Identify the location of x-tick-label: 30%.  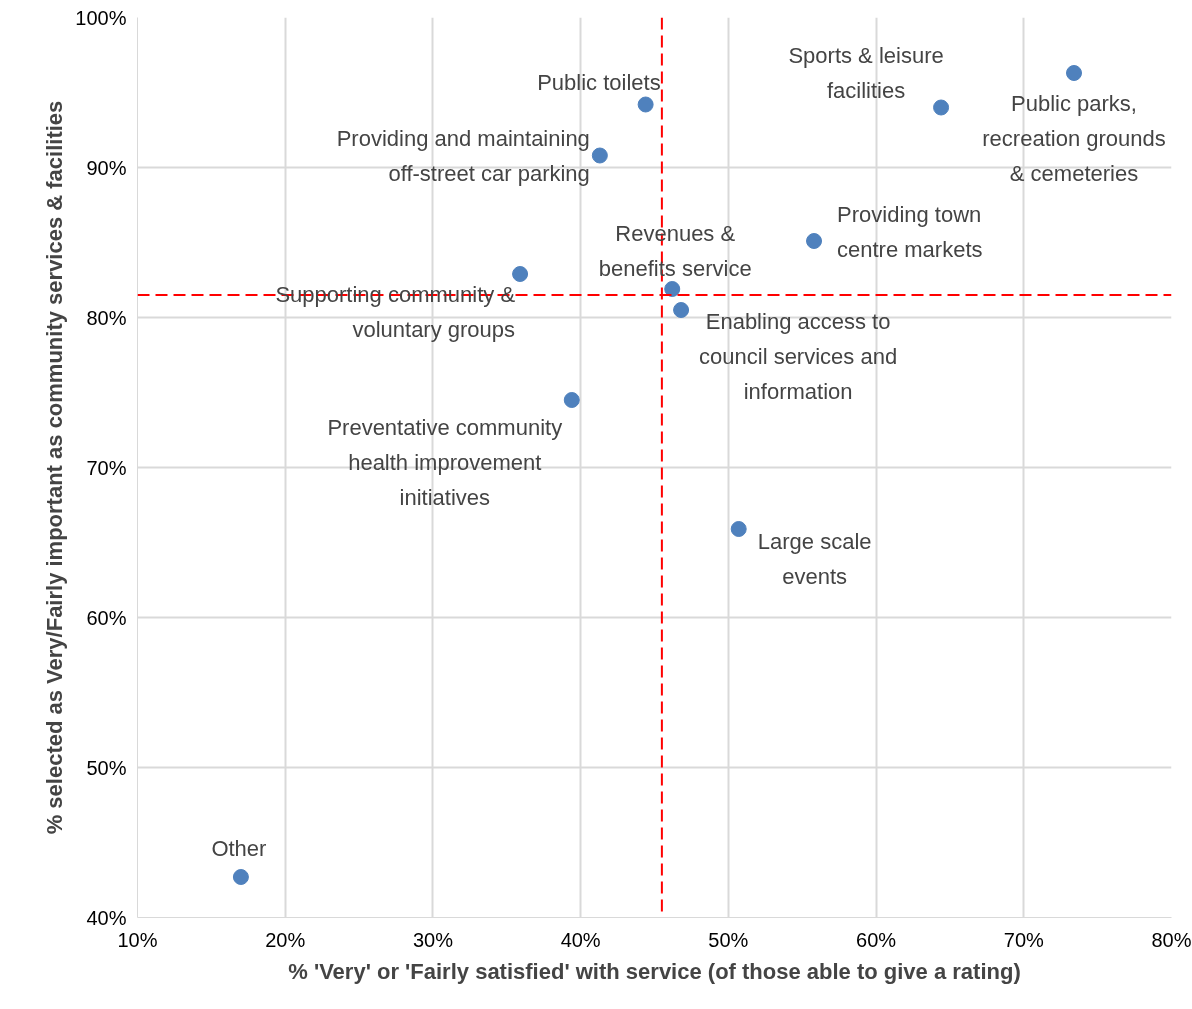
(433, 939).